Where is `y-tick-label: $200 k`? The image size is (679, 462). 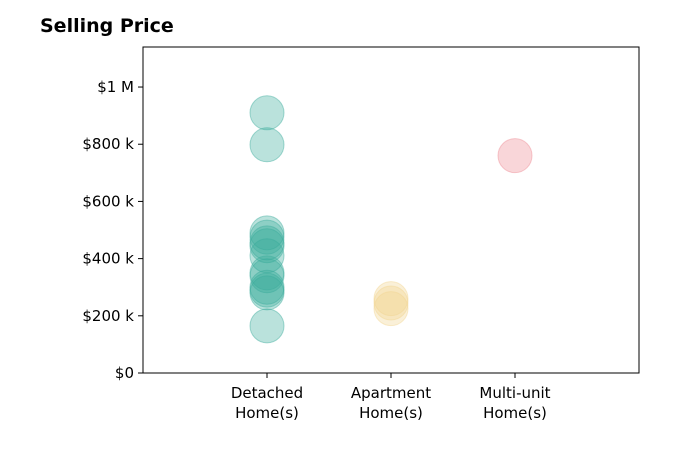 y-tick-label: $200 k is located at coordinates (108, 316).